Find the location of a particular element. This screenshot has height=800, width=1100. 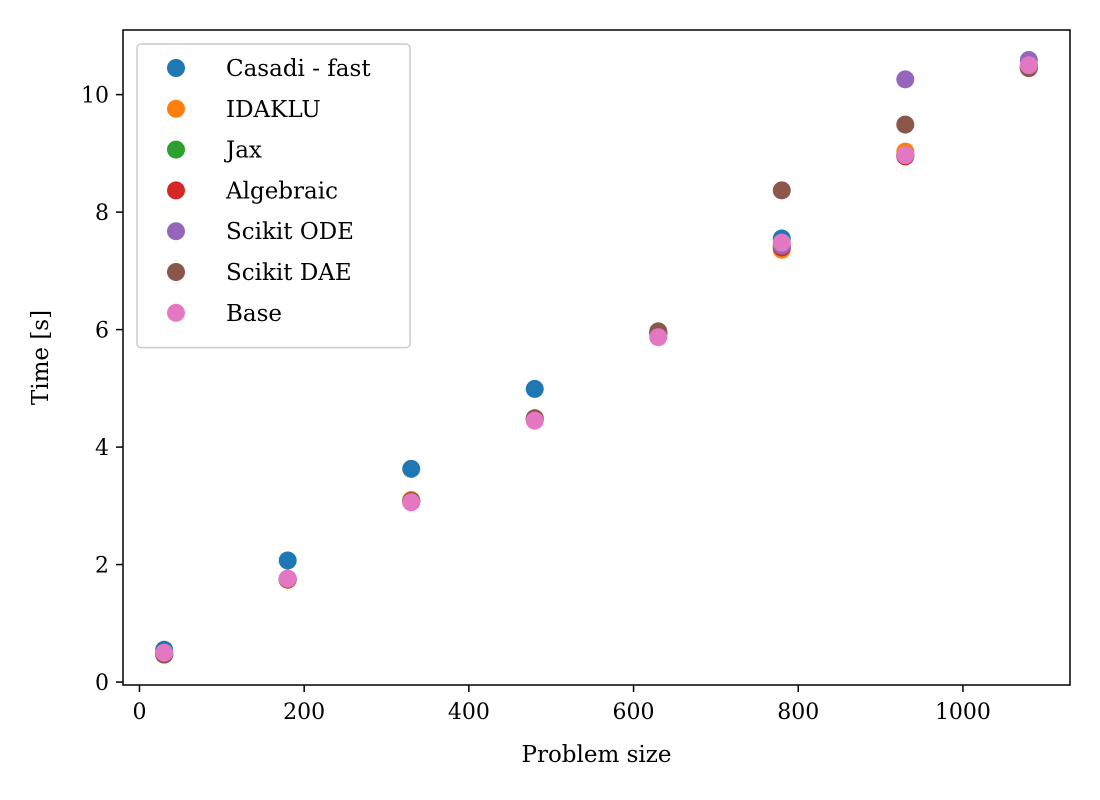

legend-item: Base is located at coordinates (224, 314).